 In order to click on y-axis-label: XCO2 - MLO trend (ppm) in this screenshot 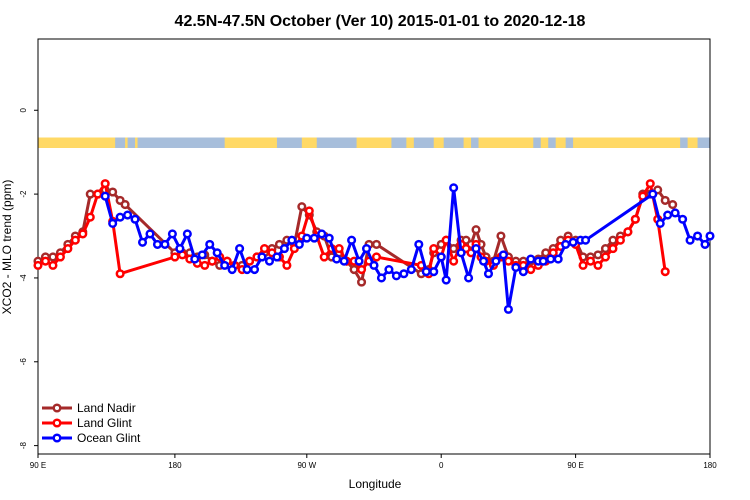, I will do `click(7, 247)`.